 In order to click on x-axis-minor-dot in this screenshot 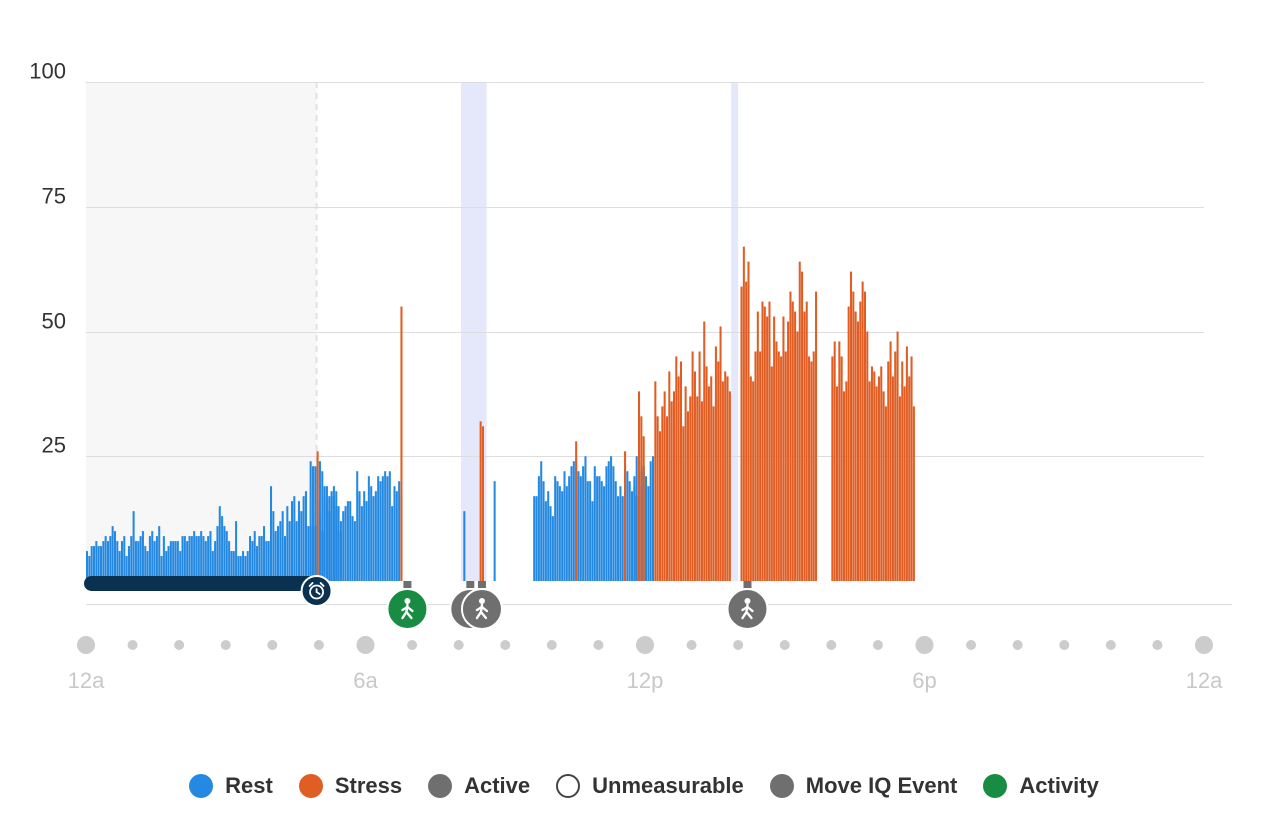, I will do `click(1064, 645)`.